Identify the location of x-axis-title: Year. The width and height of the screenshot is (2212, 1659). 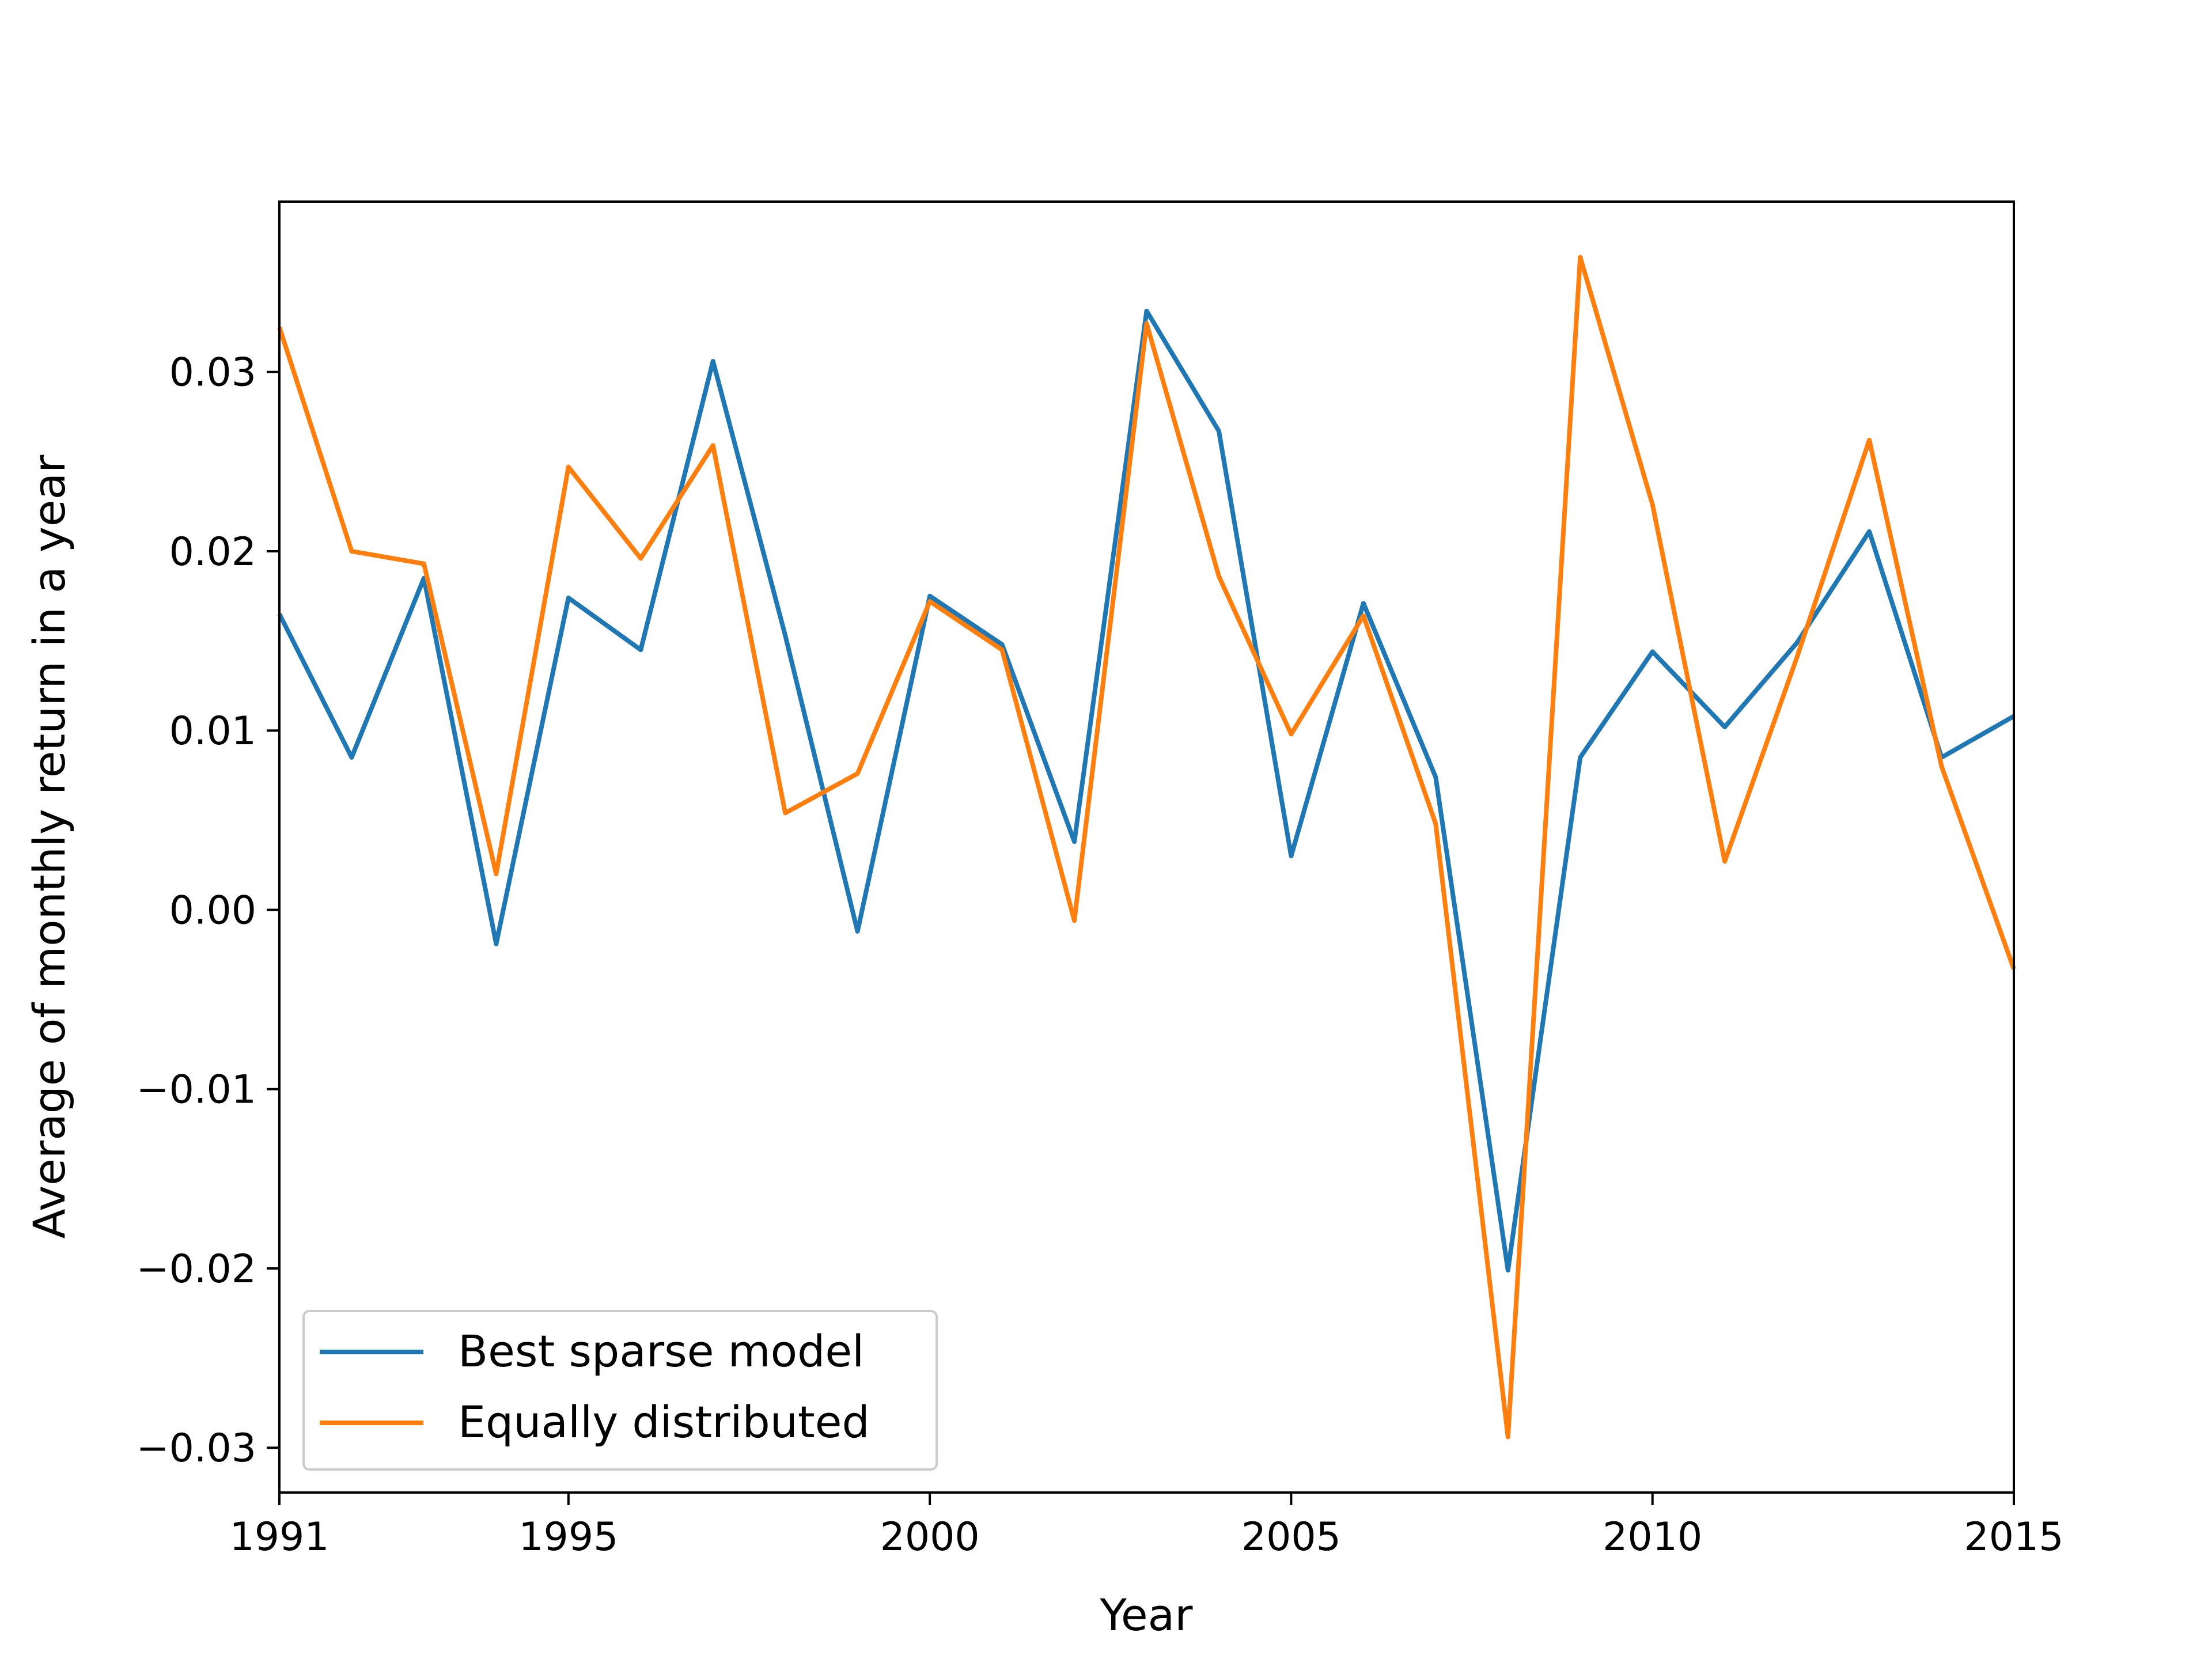
(1147, 1615).